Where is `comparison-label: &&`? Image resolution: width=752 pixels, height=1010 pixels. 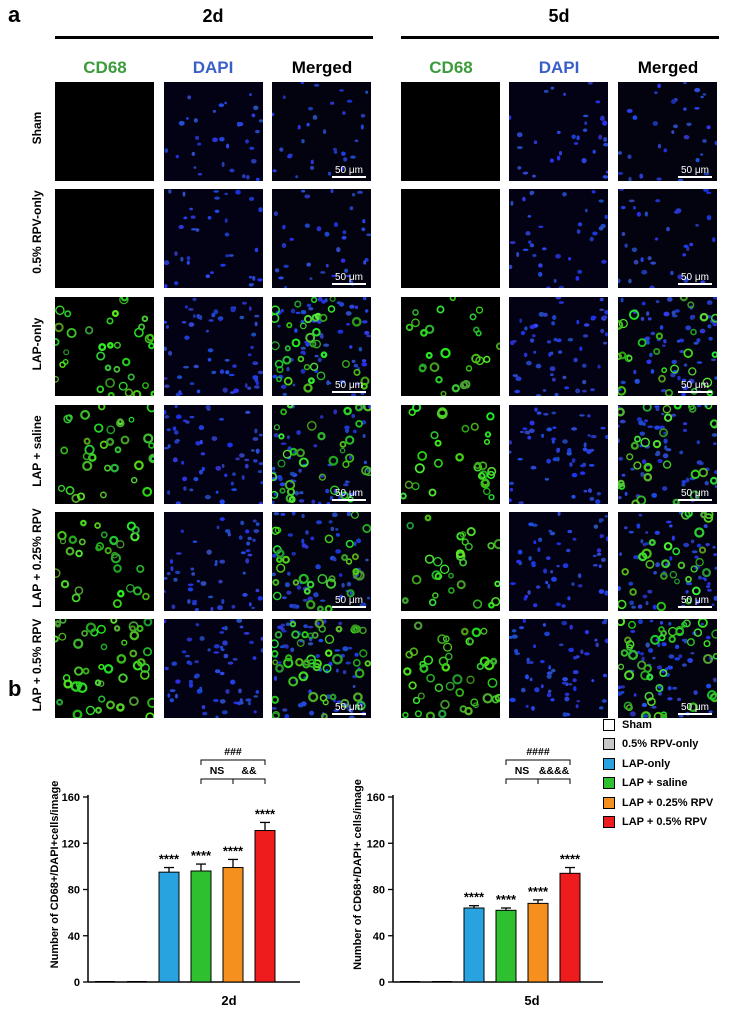
comparison-label: && is located at coordinates (249, 771).